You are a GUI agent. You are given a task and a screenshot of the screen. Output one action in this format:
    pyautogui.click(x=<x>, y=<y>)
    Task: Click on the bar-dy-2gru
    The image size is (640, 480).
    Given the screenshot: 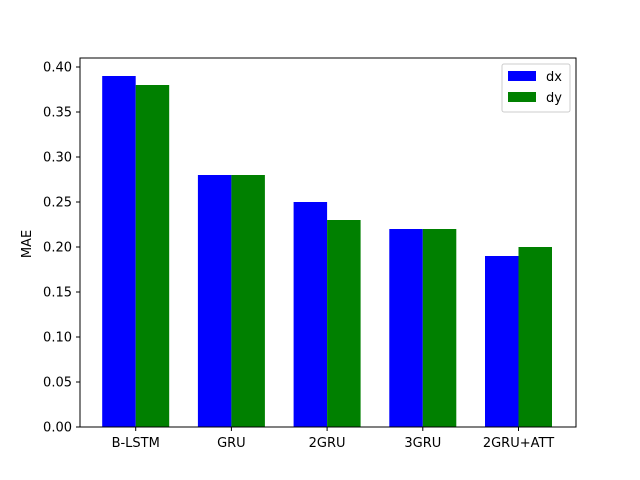 What is the action you would take?
    pyautogui.click(x=344, y=323)
    